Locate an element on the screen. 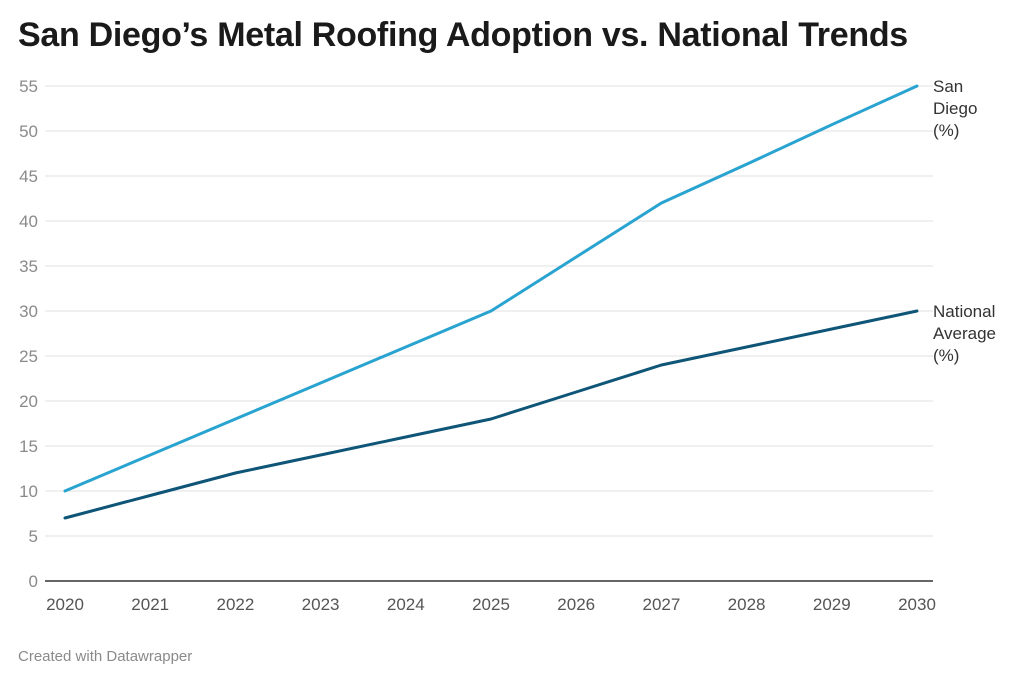  footer-credit: Created with Datawrapper is located at coordinates (105, 656).